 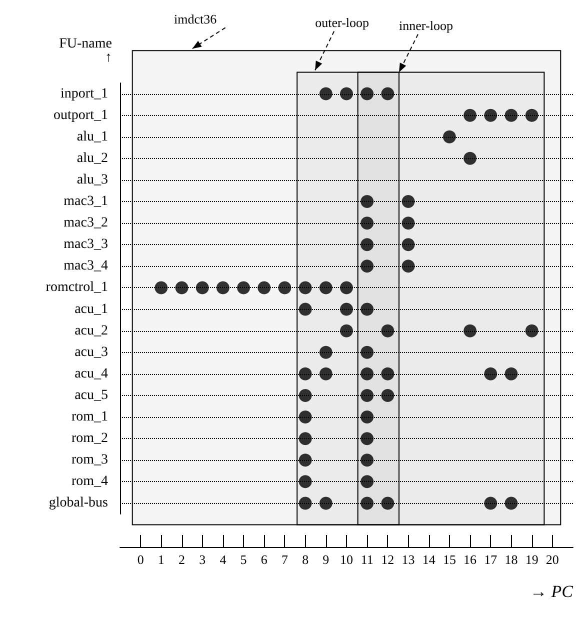 I want to click on y-tick-label: mac3_4, so click(x=86, y=266).